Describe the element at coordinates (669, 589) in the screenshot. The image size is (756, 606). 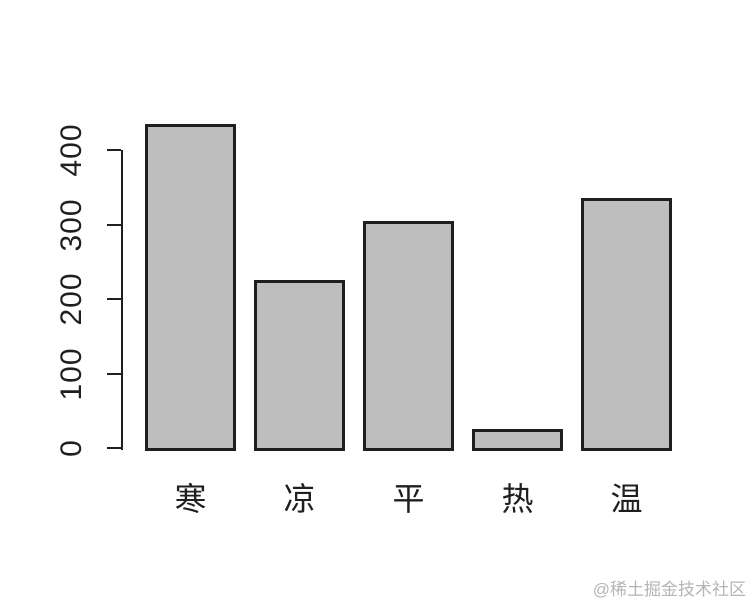
I see `watermark: @稀土掘金技术社区` at that location.